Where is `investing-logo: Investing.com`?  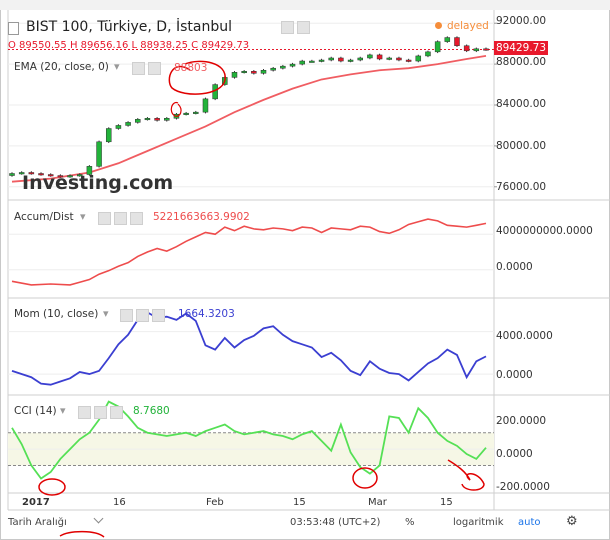 investing-logo: Investing.com is located at coordinates (97, 183).